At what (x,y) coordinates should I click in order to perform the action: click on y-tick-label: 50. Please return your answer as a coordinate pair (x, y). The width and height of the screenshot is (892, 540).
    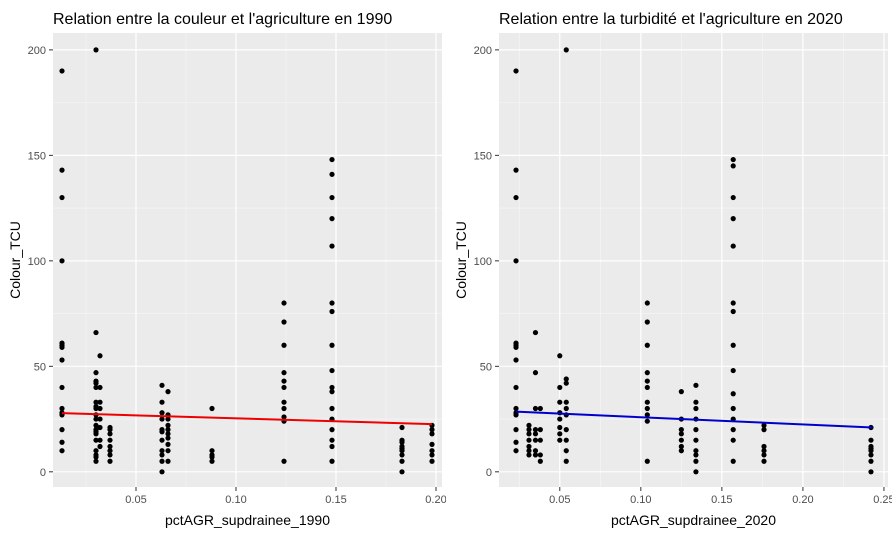
    Looking at the image, I should click on (40, 367).